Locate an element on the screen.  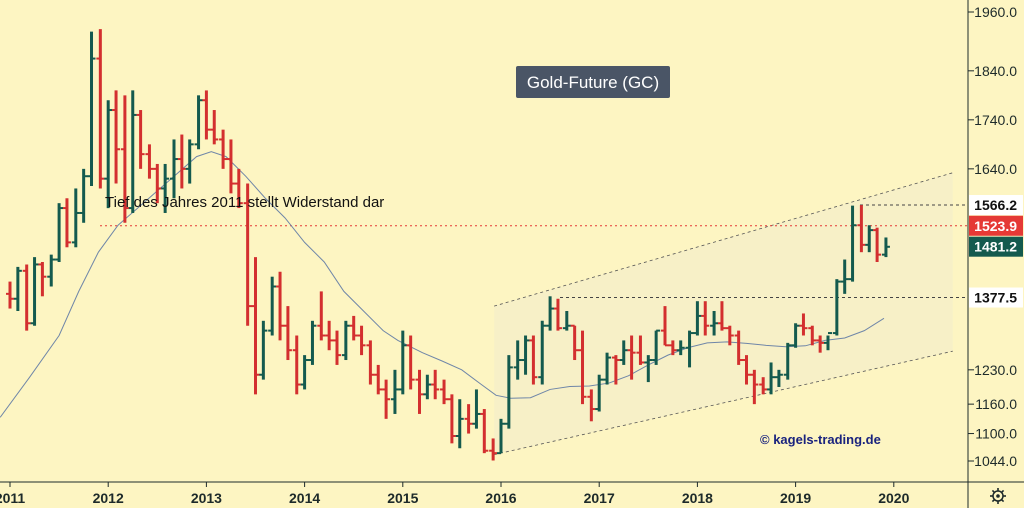
y-tick-label: 1160.0 is located at coordinates (996, 404).